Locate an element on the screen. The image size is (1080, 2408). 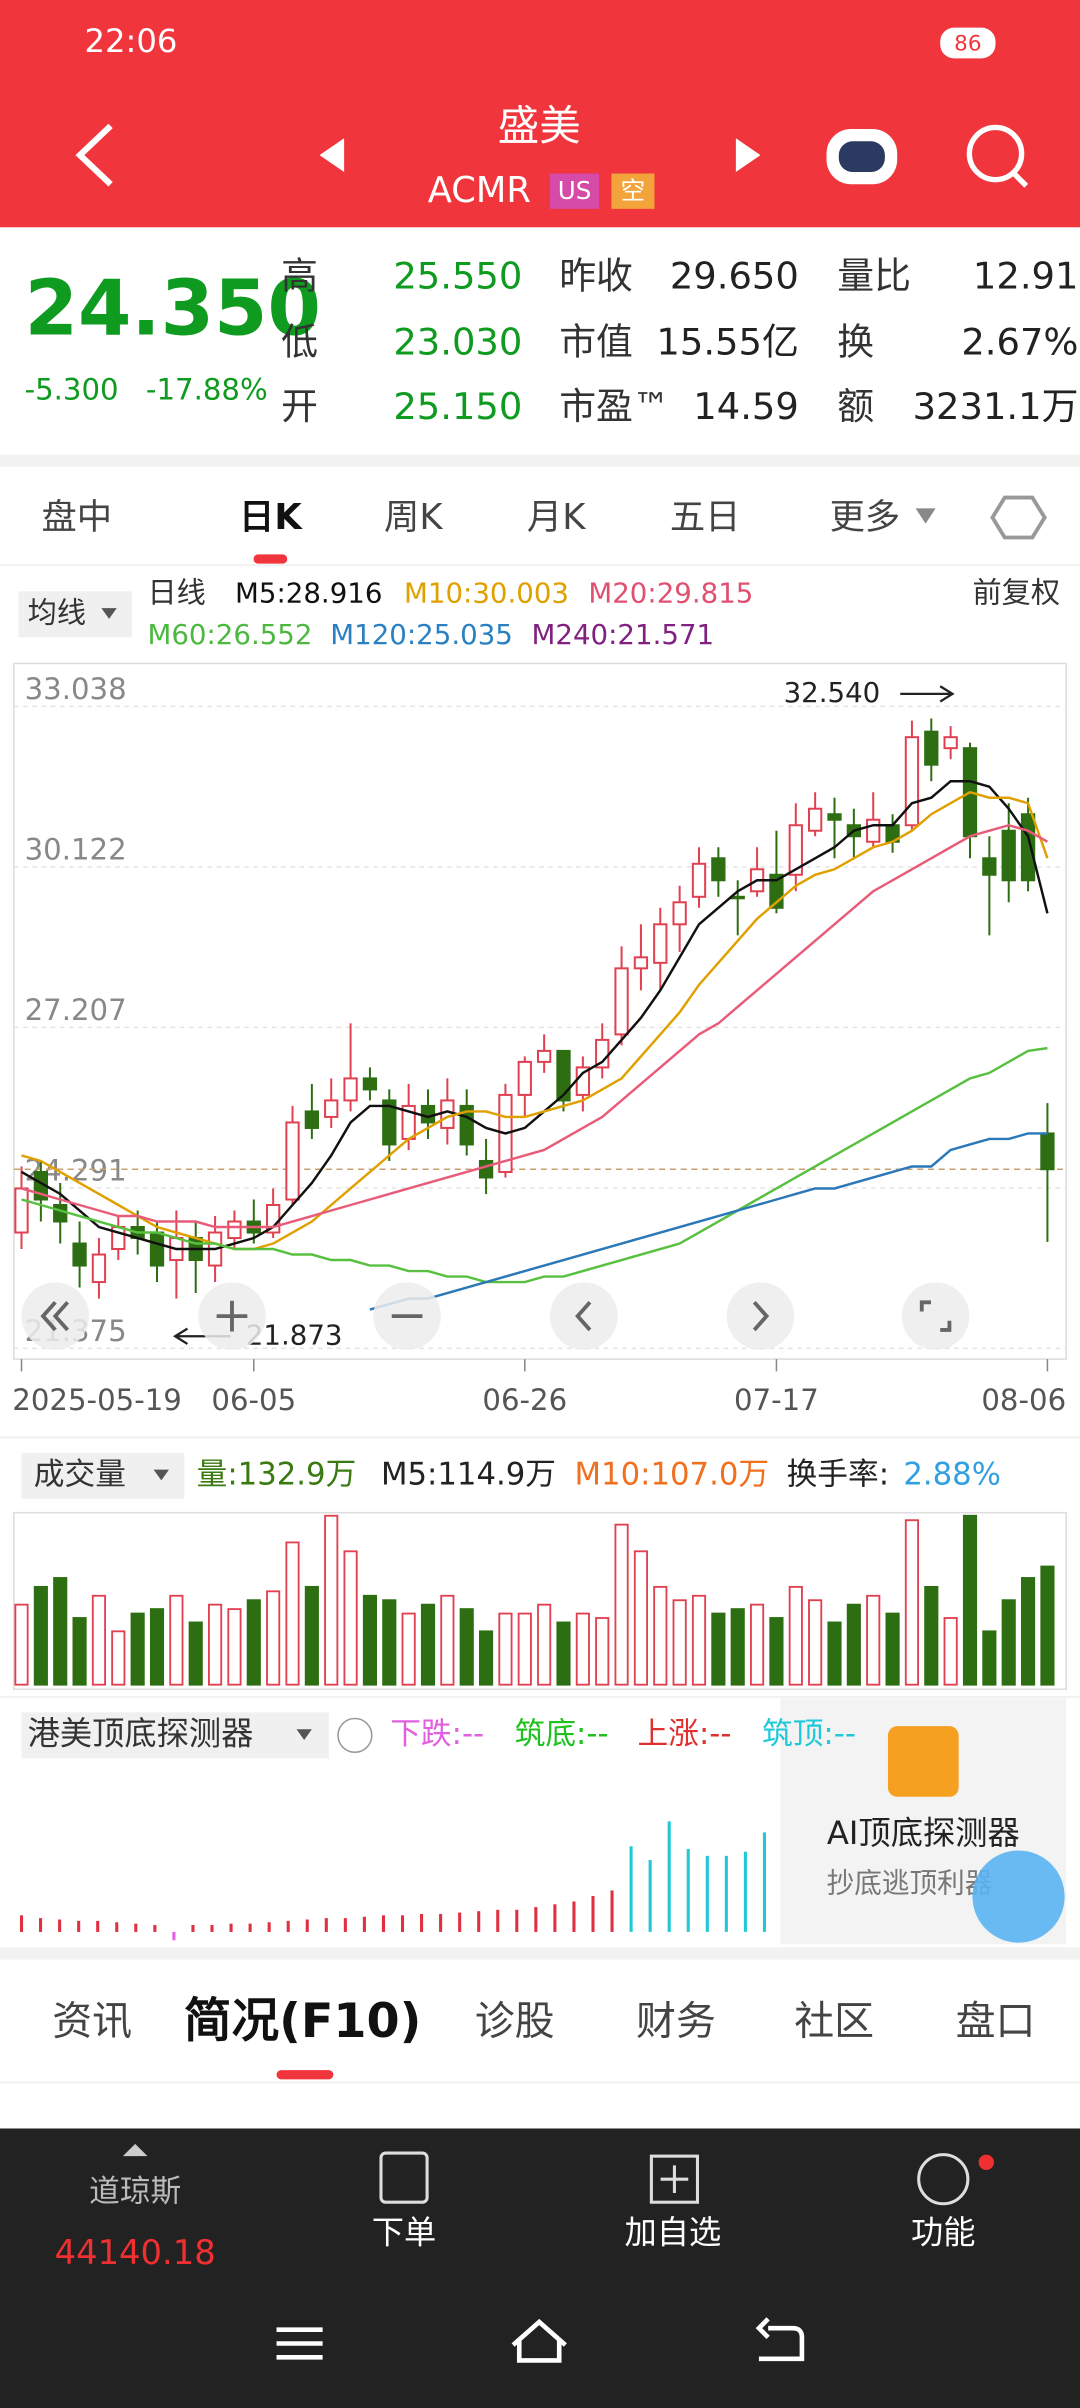
field-value: 23.030 is located at coordinates (457, 342).